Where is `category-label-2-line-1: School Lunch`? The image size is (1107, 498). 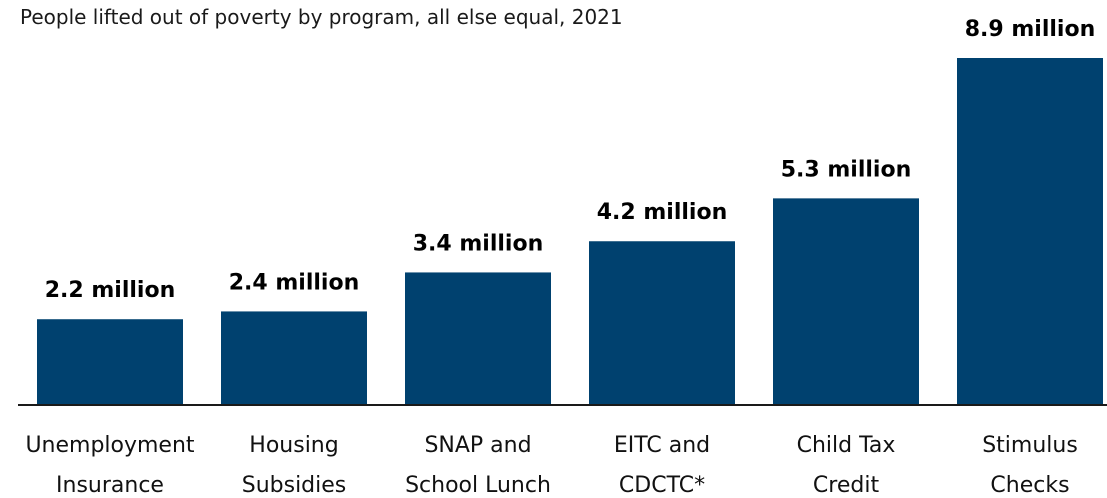 category-label-2-line-1: School Lunch is located at coordinates (478, 485).